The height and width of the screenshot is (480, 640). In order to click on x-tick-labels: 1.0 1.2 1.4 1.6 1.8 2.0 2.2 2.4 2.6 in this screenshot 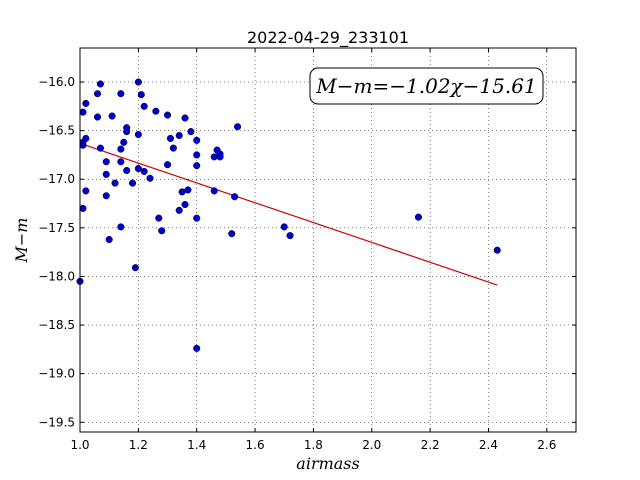, I will do `click(313, 445)`.